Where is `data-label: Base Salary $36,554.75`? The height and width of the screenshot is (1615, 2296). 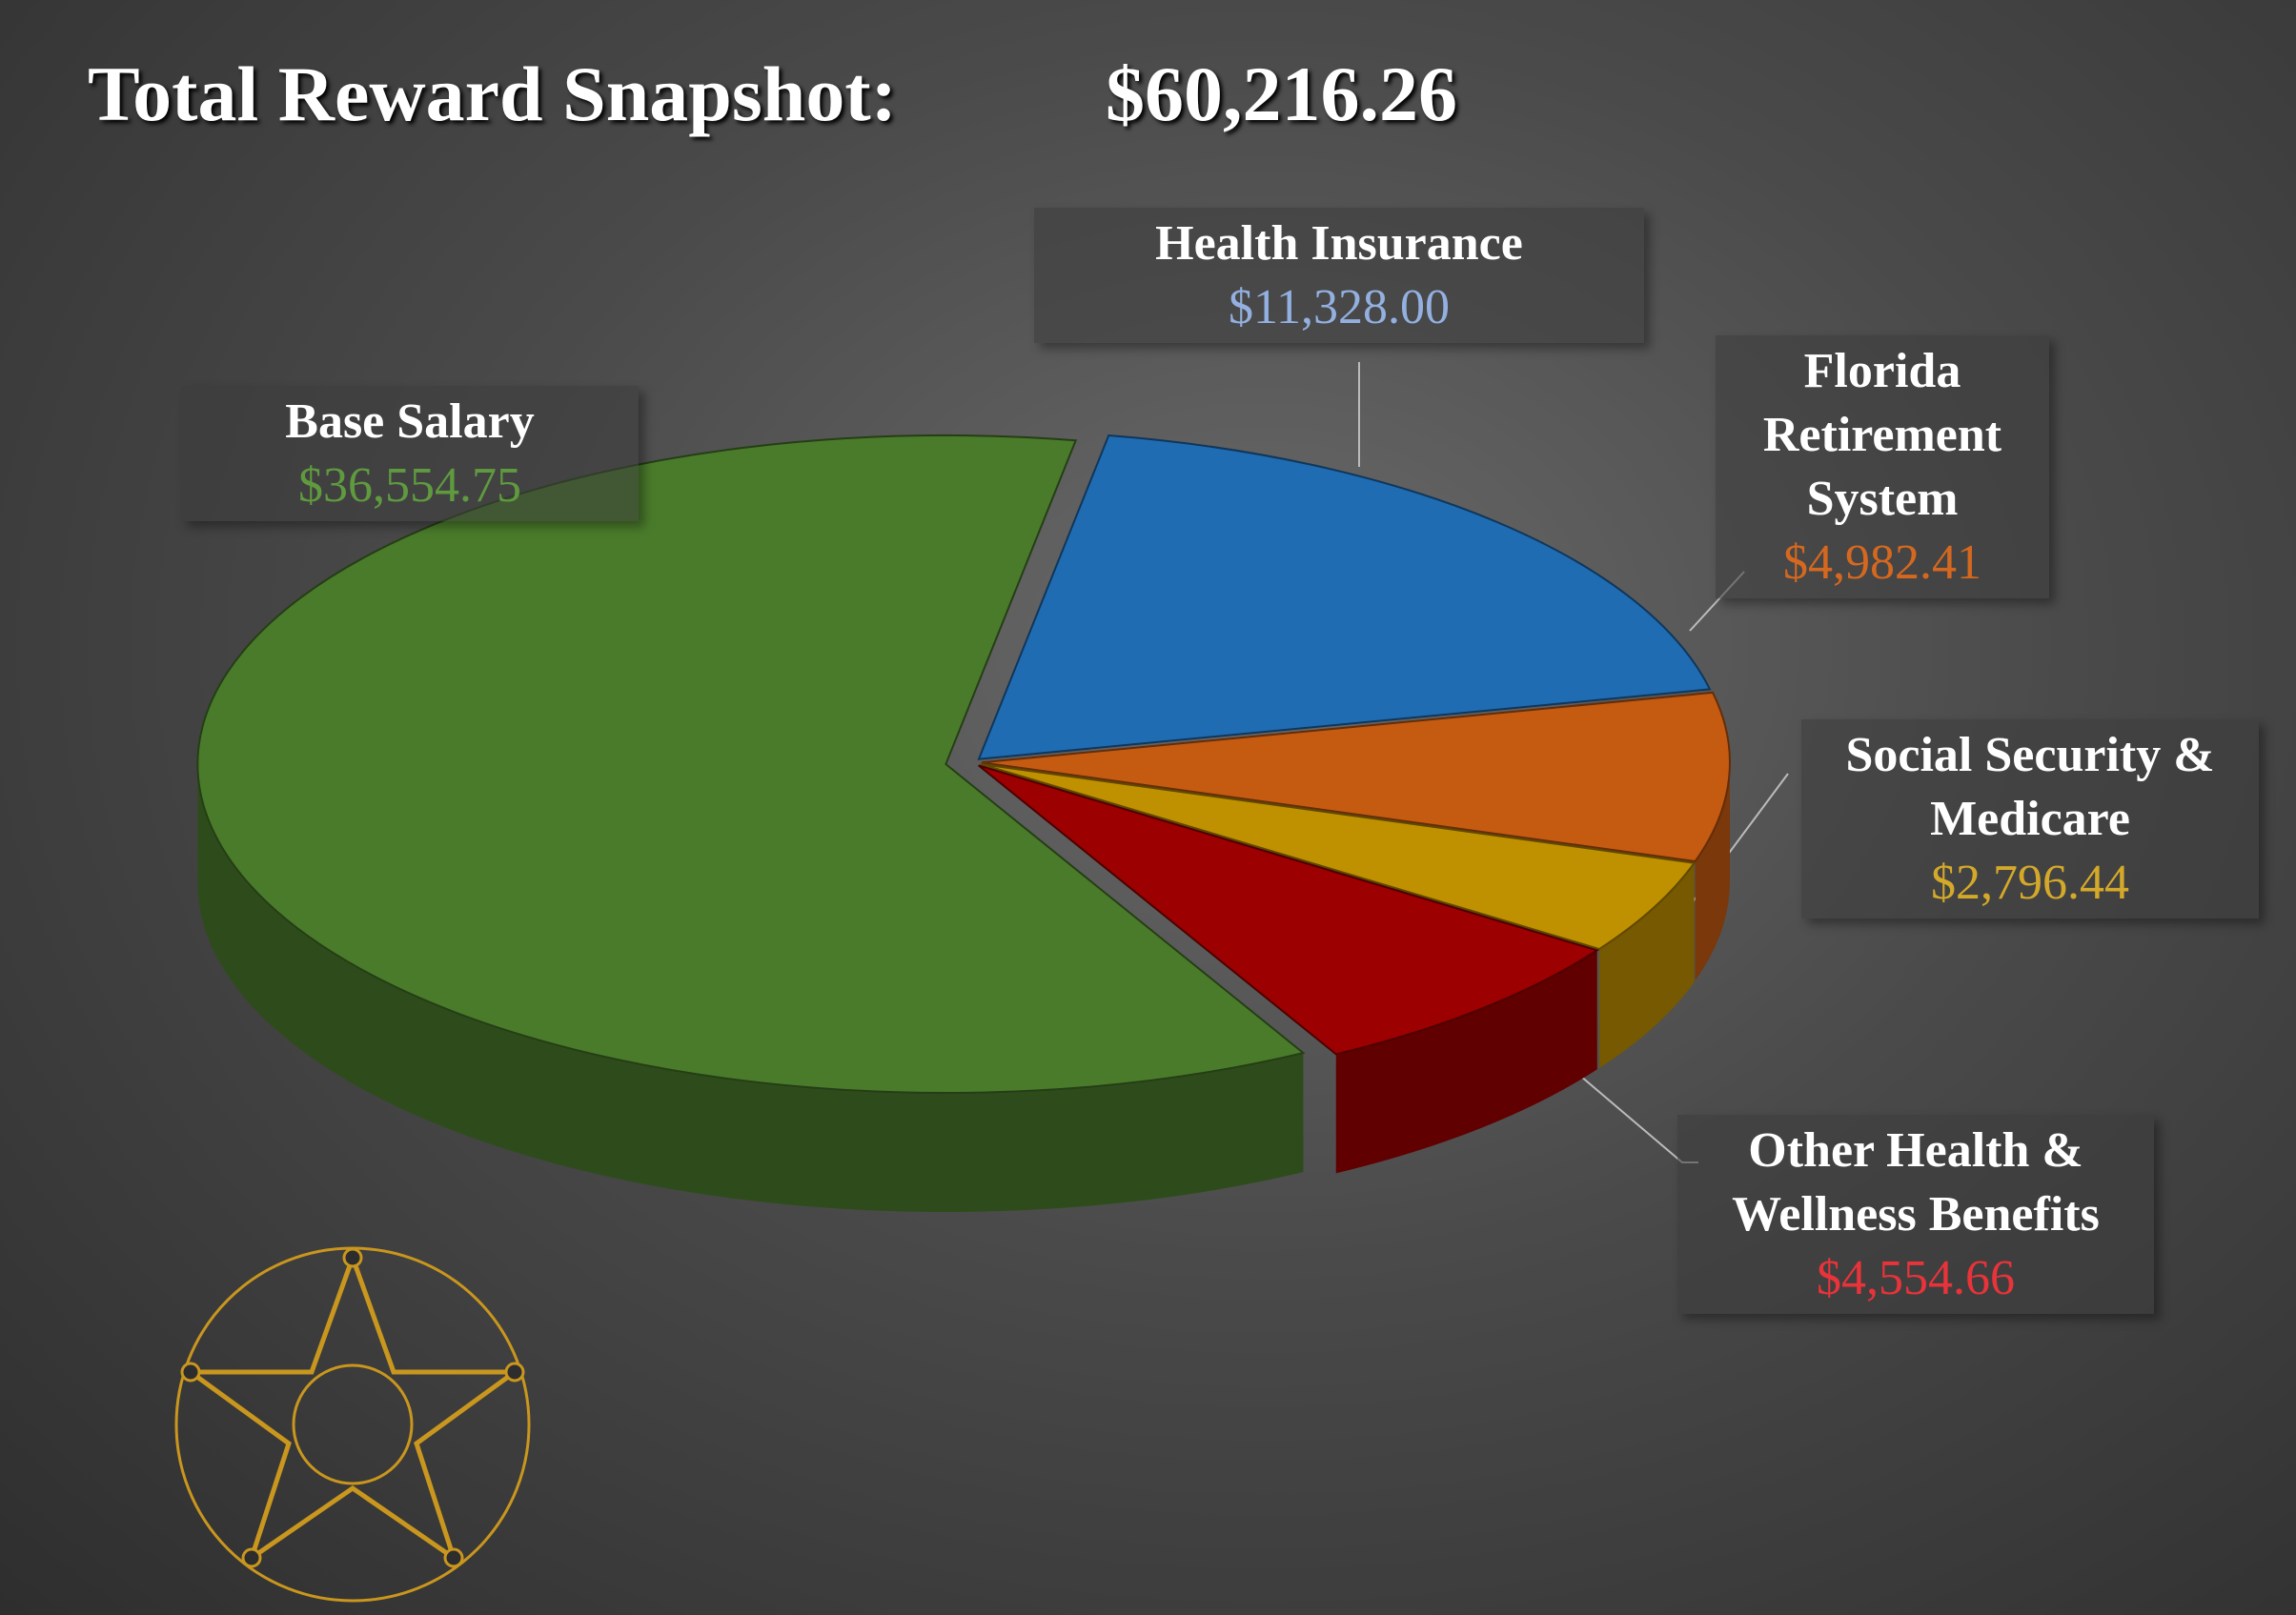 data-label: Base Salary $36,554.75 is located at coordinates (410, 453).